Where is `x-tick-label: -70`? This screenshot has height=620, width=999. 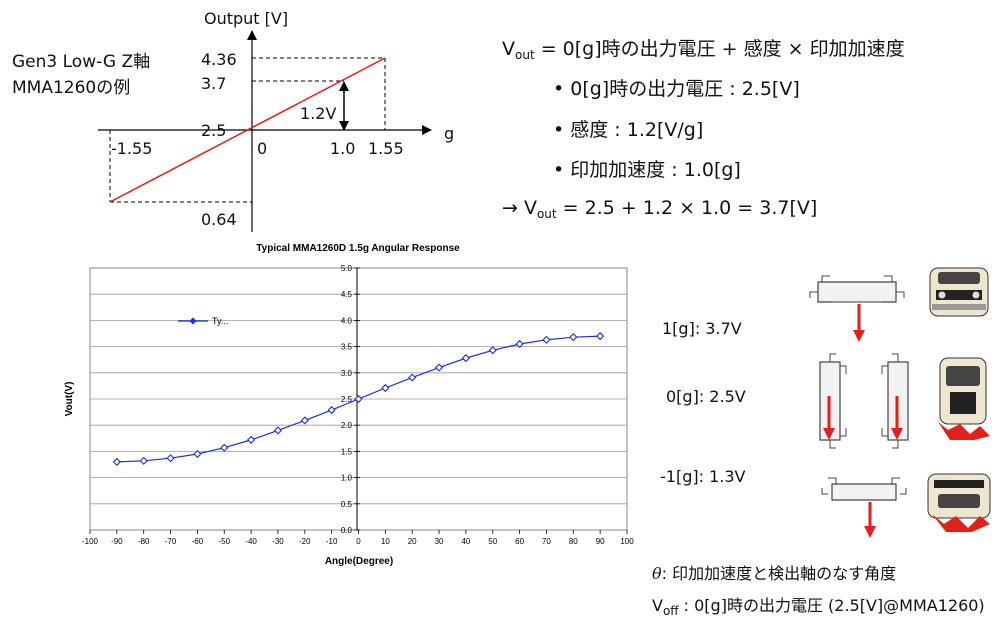
x-tick-label: -70 is located at coordinates (171, 541).